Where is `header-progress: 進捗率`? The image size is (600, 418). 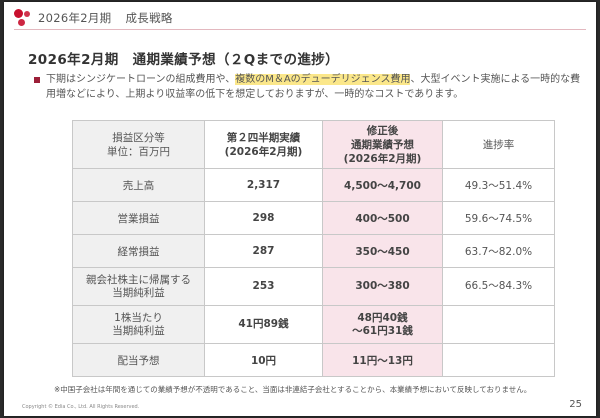
header-progress: 進捗率 is located at coordinates (498, 144).